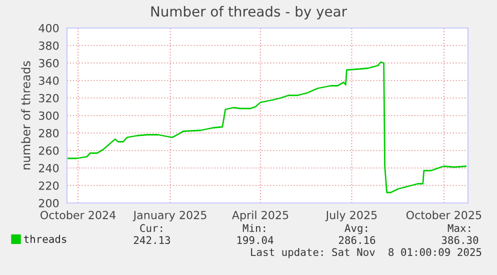 This screenshot has height=275, width=497. What do you see at coordinates (25, 115) in the screenshot?
I see `y-axis-title: number of threads` at bounding box center [25, 115].